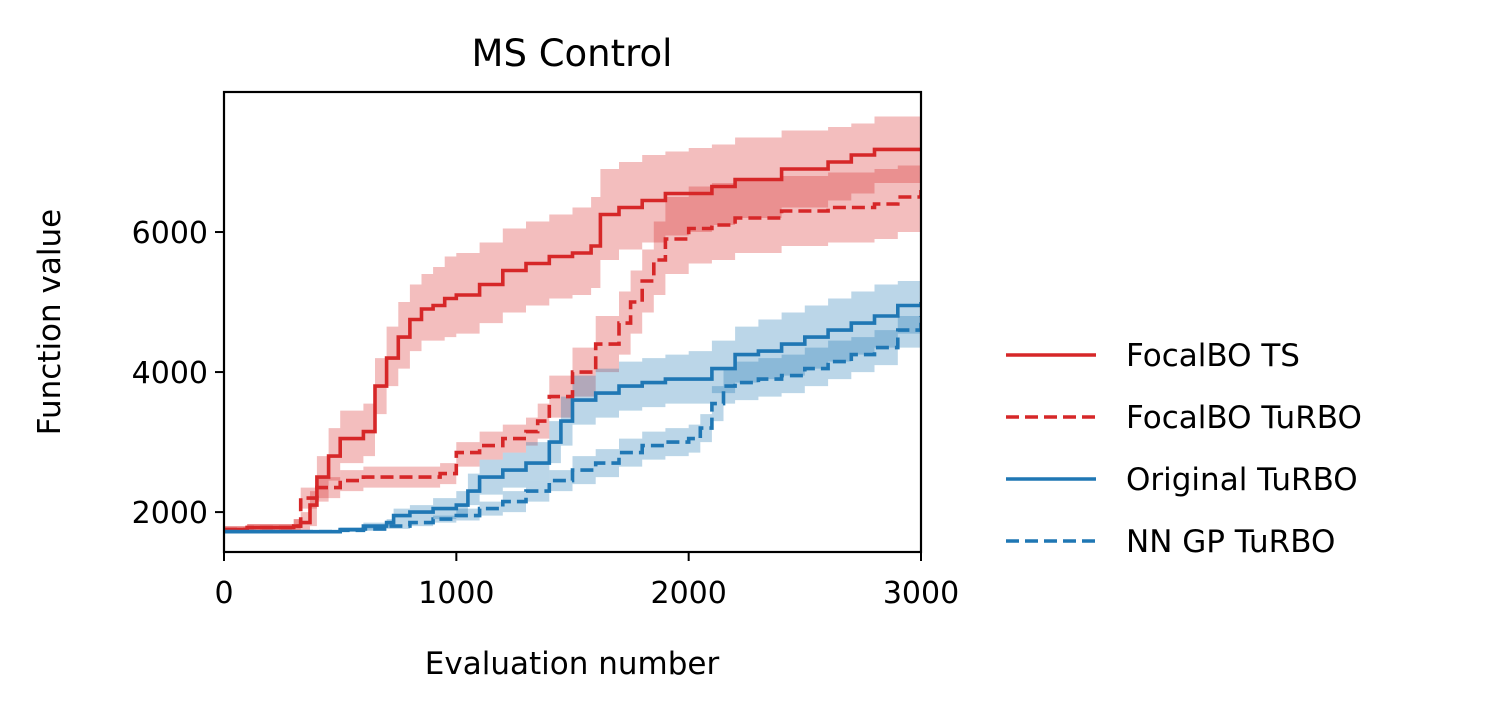 The height and width of the screenshot is (714, 1488). What do you see at coordinates (1230, 542) in the screenshot?
I see `legend-label: NN GP TuRBO` at bounding box center [1230, 542].